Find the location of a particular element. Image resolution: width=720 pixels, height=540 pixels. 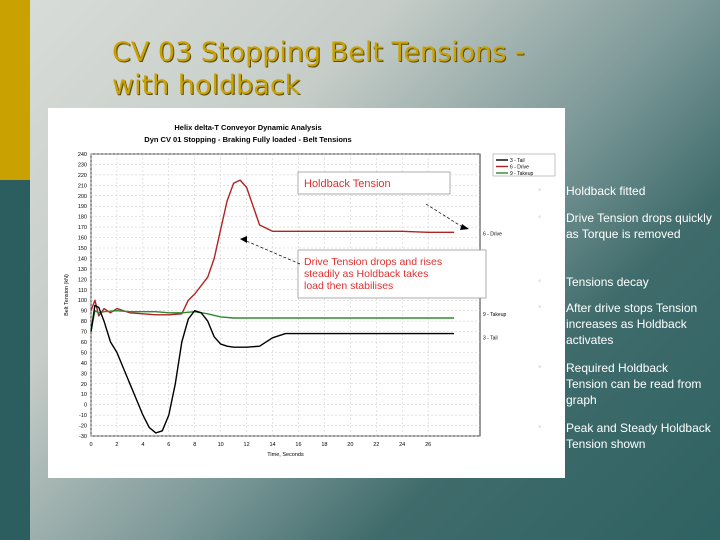

bullet-text: Tensions decay is located at coordinates (607, 282).